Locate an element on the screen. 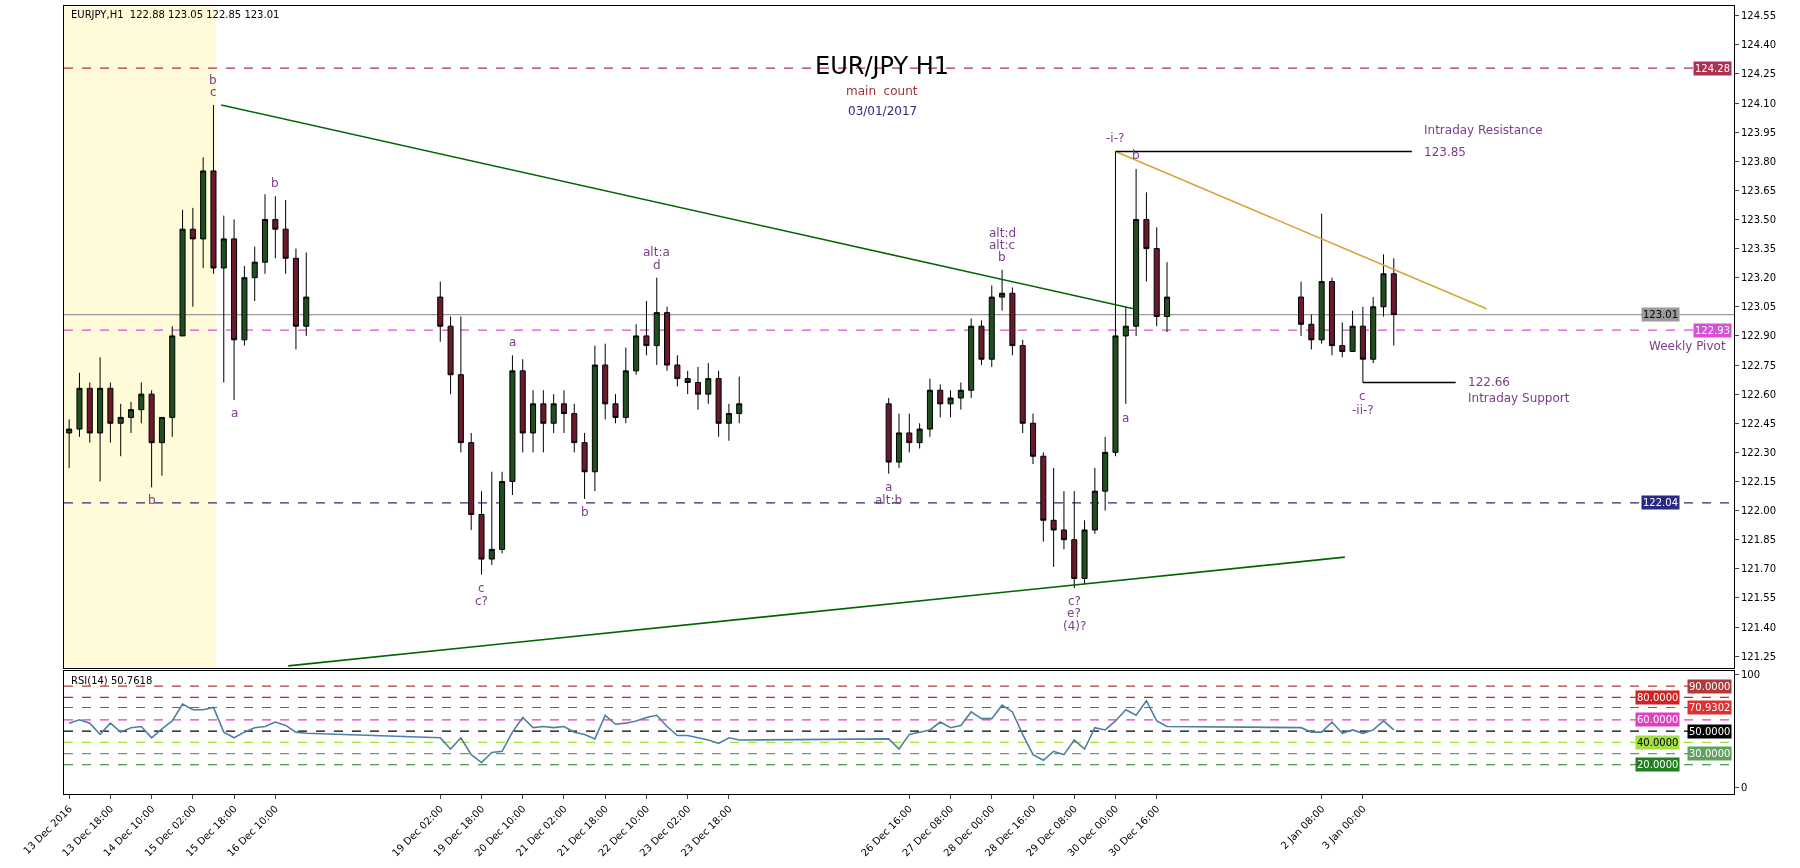  annotation: 123.85 is located at coordinates (1445, 152).